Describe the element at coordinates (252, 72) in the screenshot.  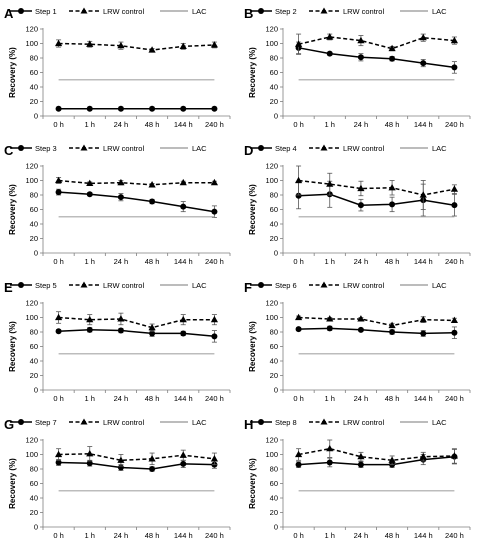
I see `y-axis-label: Recovery (%)` at that location.